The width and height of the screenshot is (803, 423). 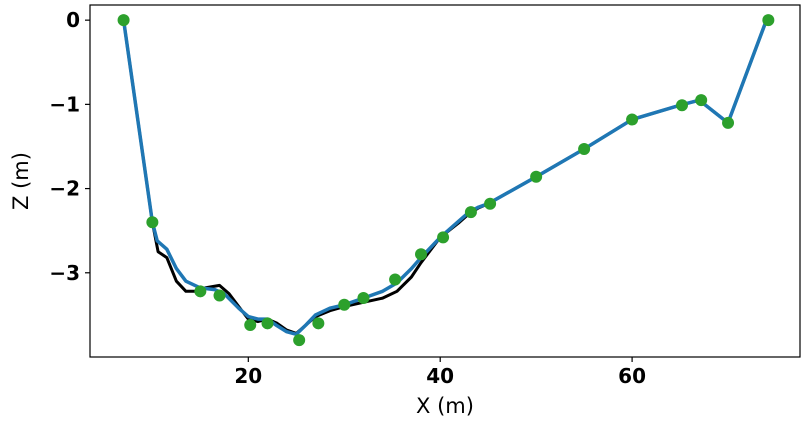 What do you see at coordinates (440, 376) in the screenshot?
I see `x-tick-label: 40` at bounding box center [440, 376].